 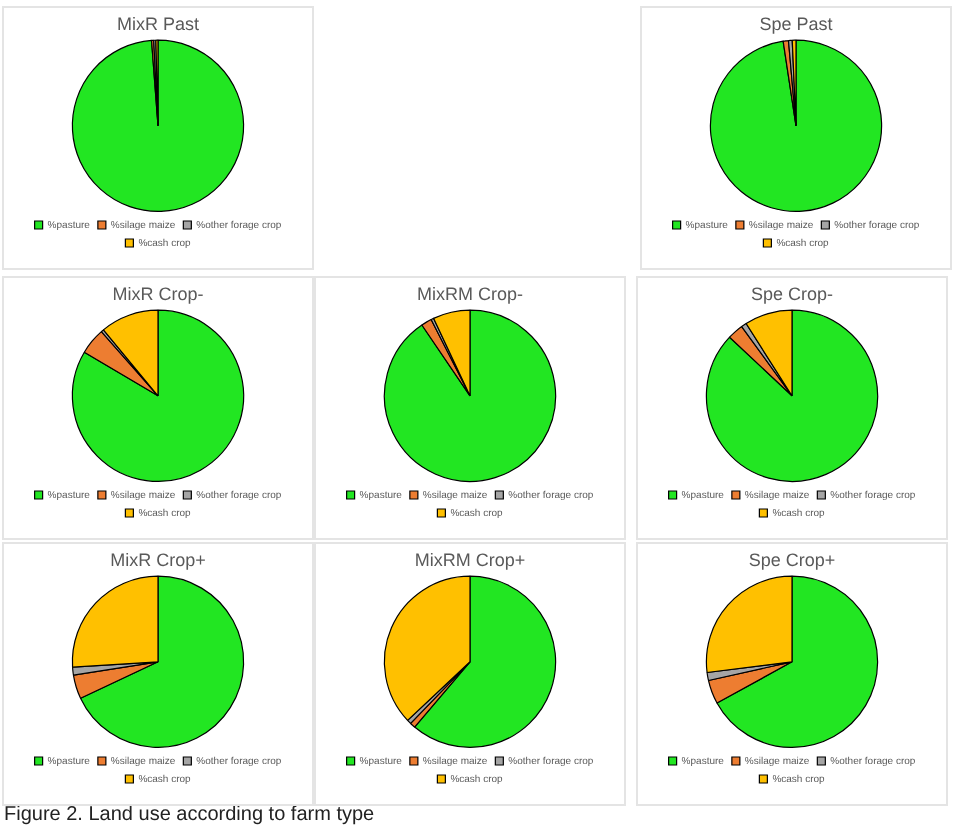 What do you see at coordinates (792, 293) in the screenshot?
I see `chart-title: Spe Crop-` at bounding box center [792, 293].